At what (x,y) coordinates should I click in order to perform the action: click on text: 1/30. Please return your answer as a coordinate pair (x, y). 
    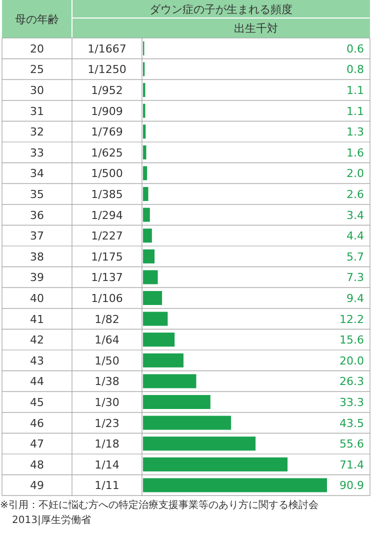
    Looking at the image, I should click on (107, 402).